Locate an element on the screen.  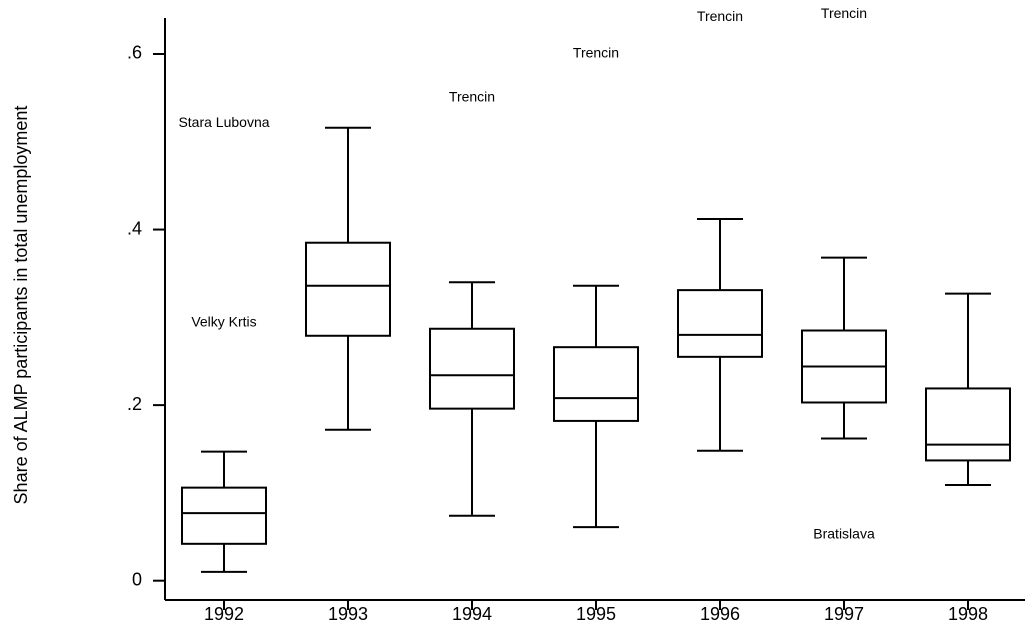
x-tick-label: 1998 is located at coordinates (968, 614).